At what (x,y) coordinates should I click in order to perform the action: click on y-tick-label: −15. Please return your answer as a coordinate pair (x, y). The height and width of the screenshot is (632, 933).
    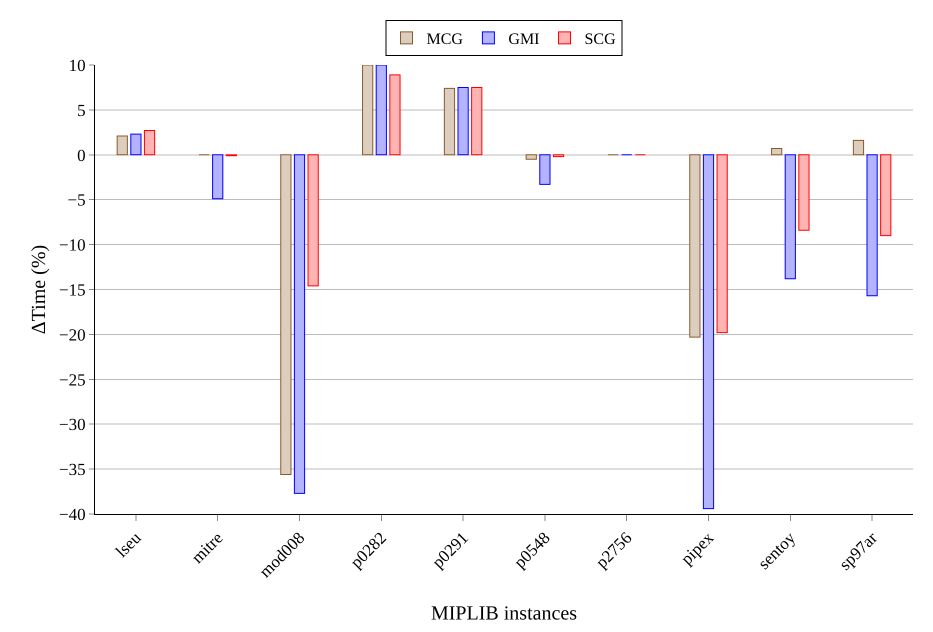
    Looking at the image, I should click on (72, 290).